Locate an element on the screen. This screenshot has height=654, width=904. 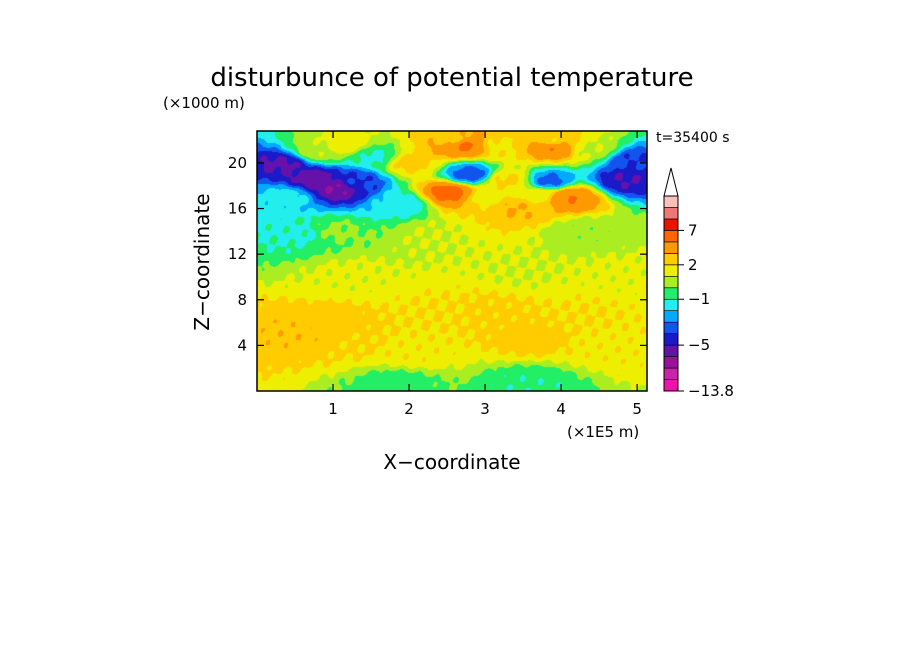
y-tick-label: 16 is located at coordinates (237, 209).